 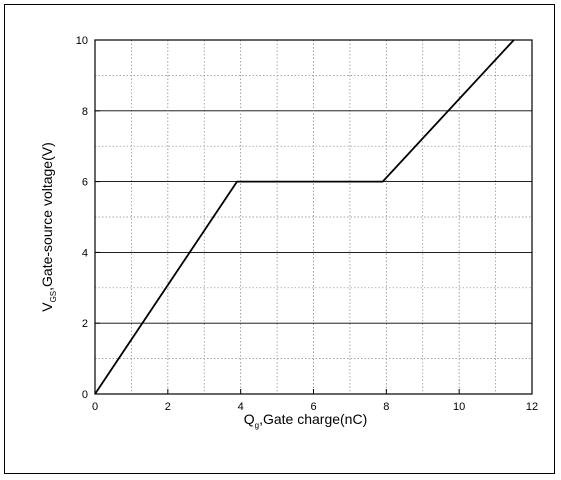 I want to click on x-axis-label-sub: g, so click(x=257, y=425).